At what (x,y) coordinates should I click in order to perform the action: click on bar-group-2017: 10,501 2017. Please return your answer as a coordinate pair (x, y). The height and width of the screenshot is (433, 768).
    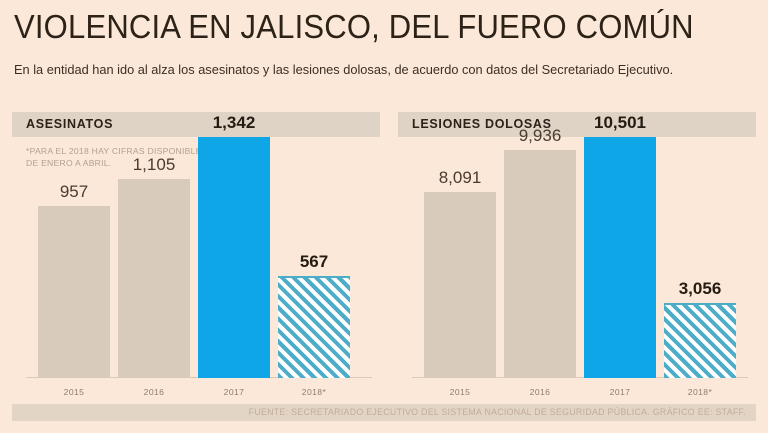
    Looking at the image, I should click on (620, 255).